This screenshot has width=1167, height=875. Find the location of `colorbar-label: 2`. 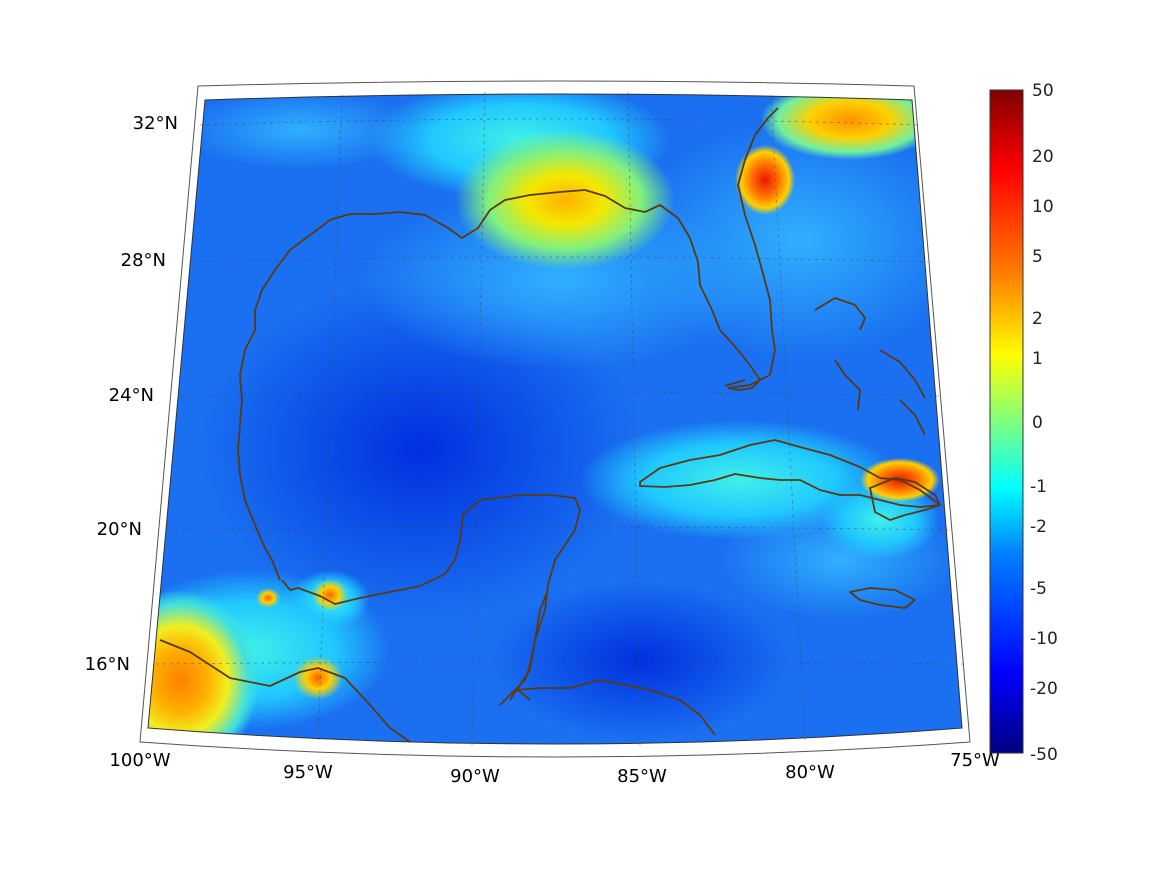

colorbar-label: 2 is located at coordinates (1037, 319).